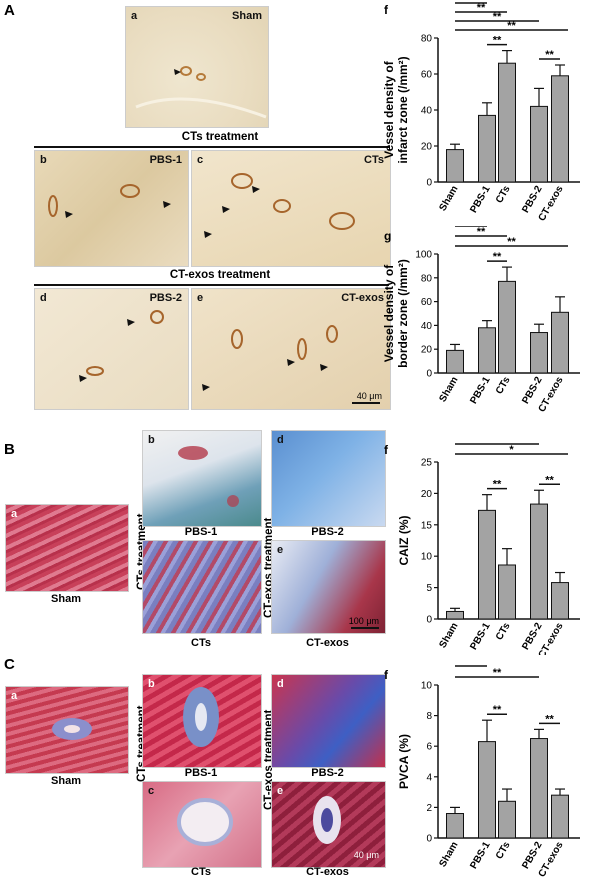 This screenshot has height=879, width=593. I want to click on caption-cts: CTs, so click(201, 872).